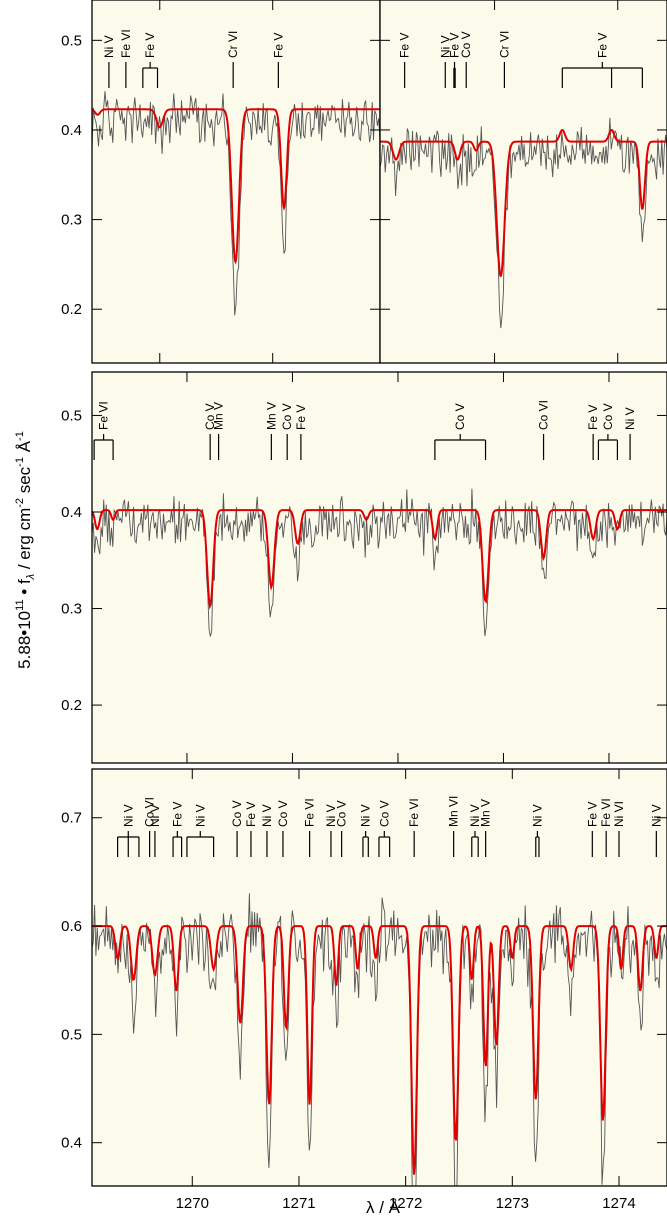 Image resolution: width=667 pixels, height=1218 pixels. What do you see at coordinates (383, 1207) in the screenshot?
I see `x-axis-title: λ / Å` at bounding box center [383, 1207].